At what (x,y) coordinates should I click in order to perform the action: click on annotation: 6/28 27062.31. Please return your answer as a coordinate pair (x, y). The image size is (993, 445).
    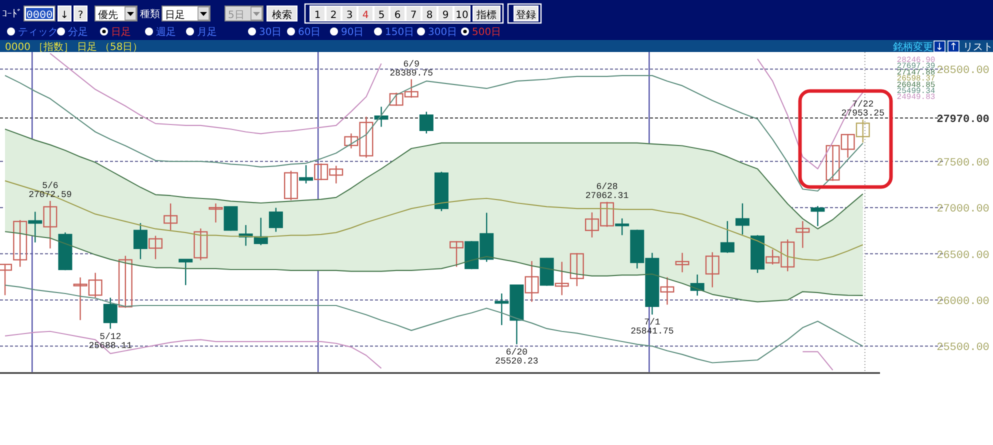
    Looking at the image, I should click on (607, 191).